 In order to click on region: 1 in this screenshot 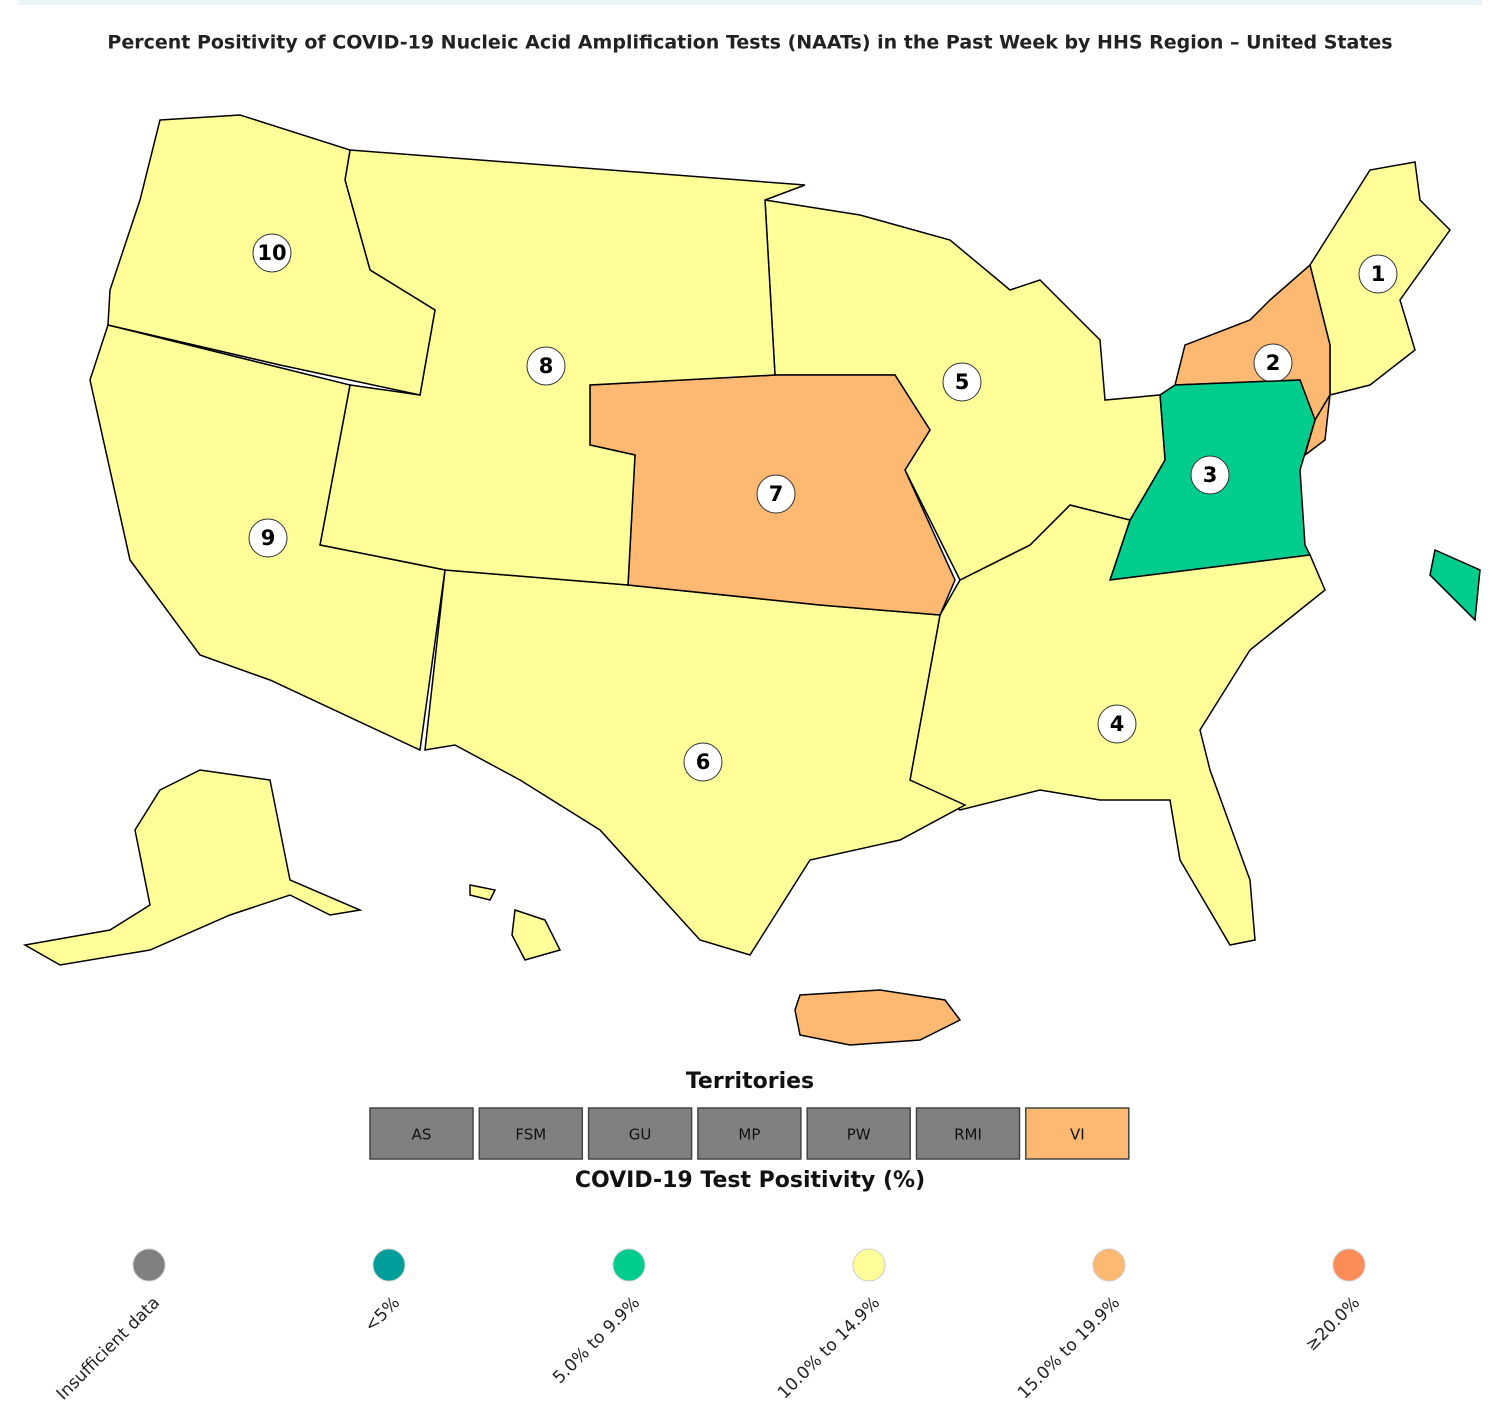, I will do `click(1380, 278)`.